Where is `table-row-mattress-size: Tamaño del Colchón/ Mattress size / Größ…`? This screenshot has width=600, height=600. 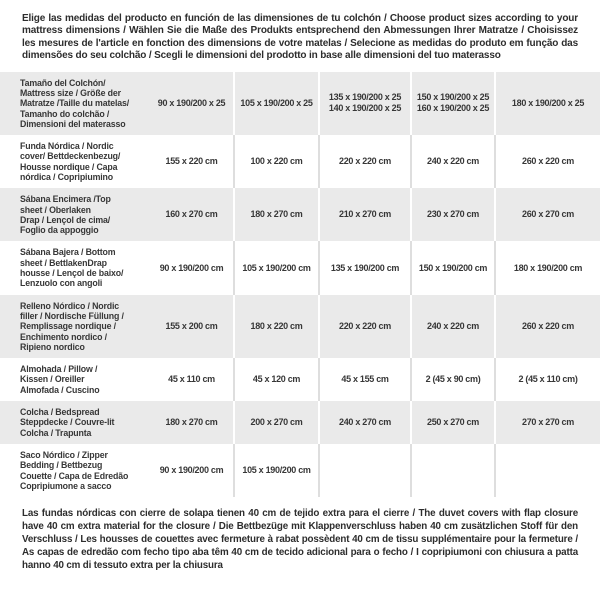
table-row-mattress-size: Tamaño del Colchón/ Mattress size / Größ… is located at coordinates (300, 103).